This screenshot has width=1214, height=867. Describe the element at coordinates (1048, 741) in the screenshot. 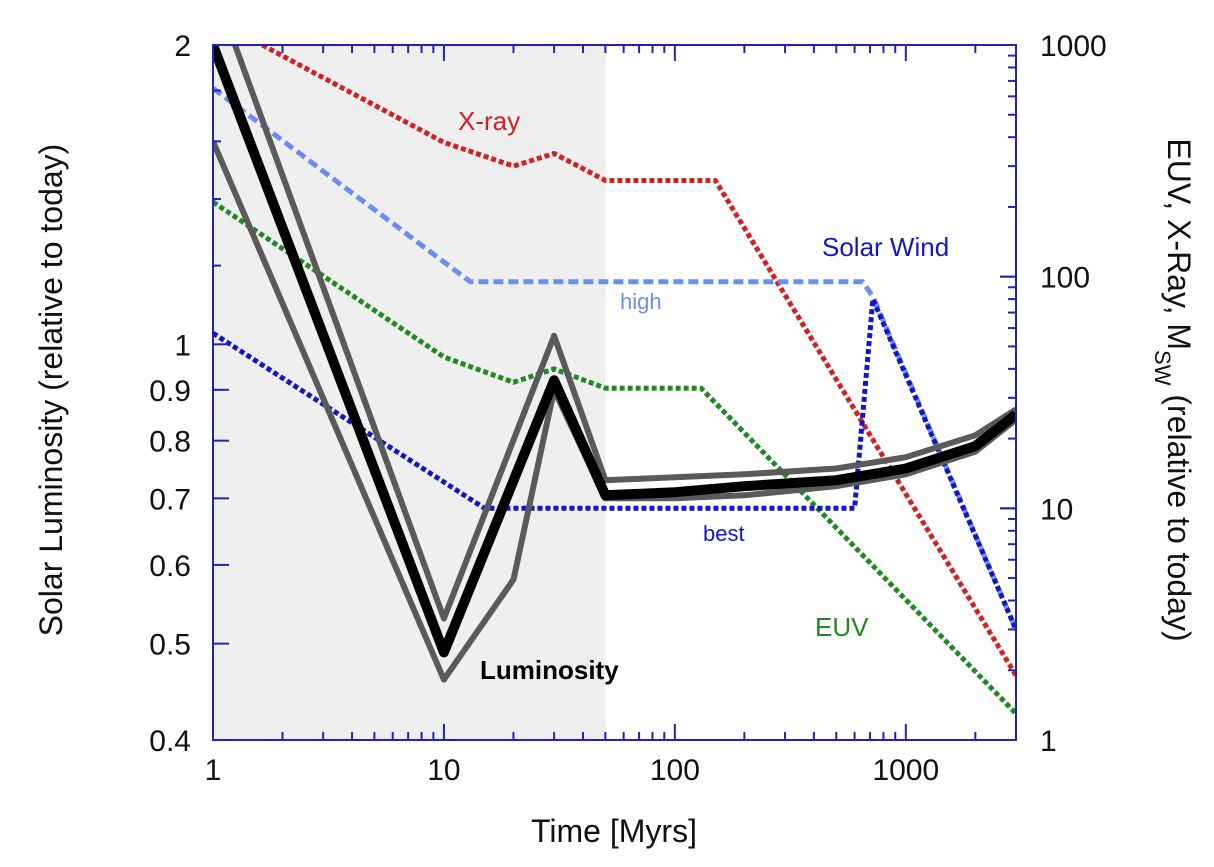

I see `y-right-tick-label: 1` at that location.